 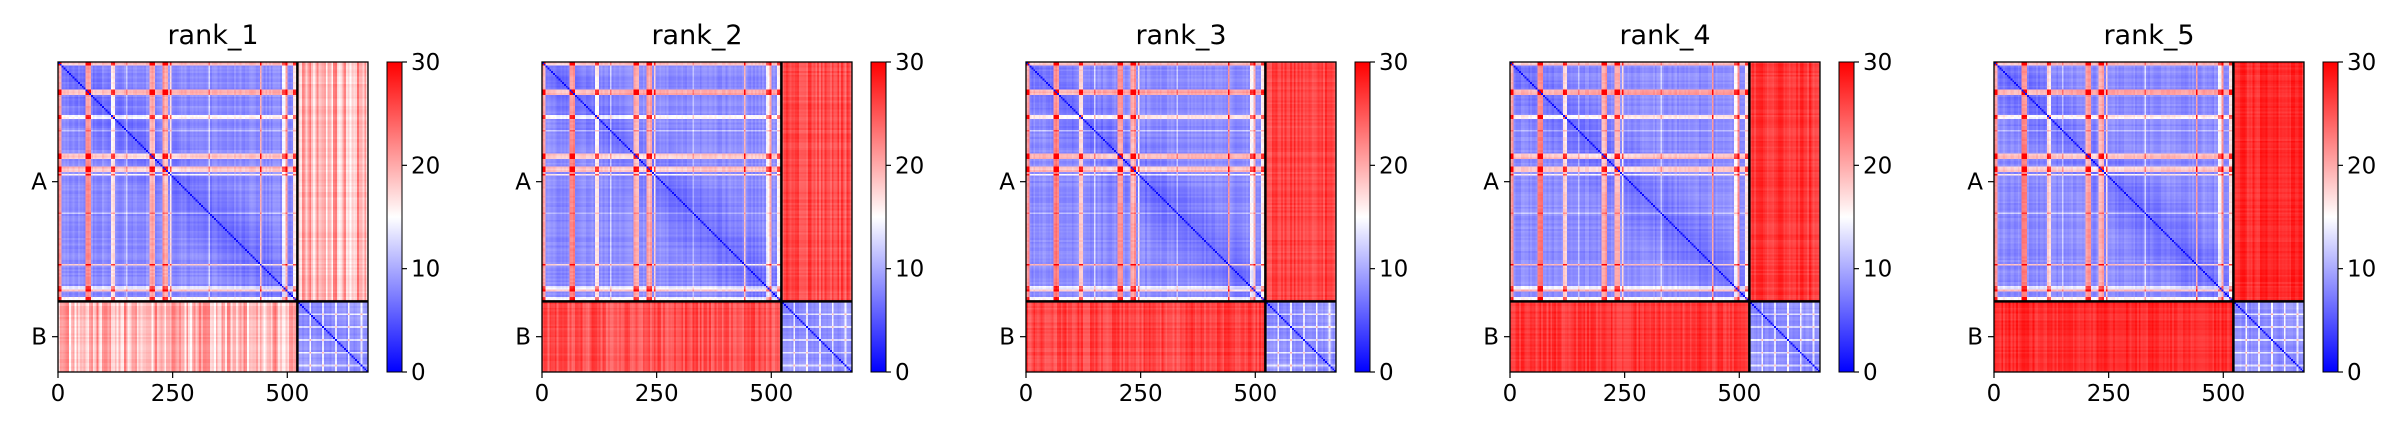 What do you see at coordinates (2148, 35) in the screenshot?
I see `chart-title: rank_5` at bounding box center [2148, 35].